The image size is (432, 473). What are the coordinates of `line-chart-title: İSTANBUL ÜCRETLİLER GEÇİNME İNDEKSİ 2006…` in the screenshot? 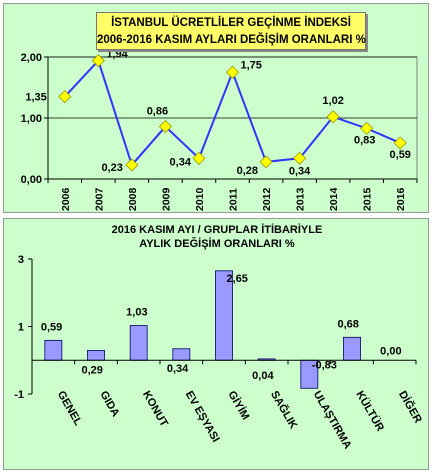 It's located at (231, 31).